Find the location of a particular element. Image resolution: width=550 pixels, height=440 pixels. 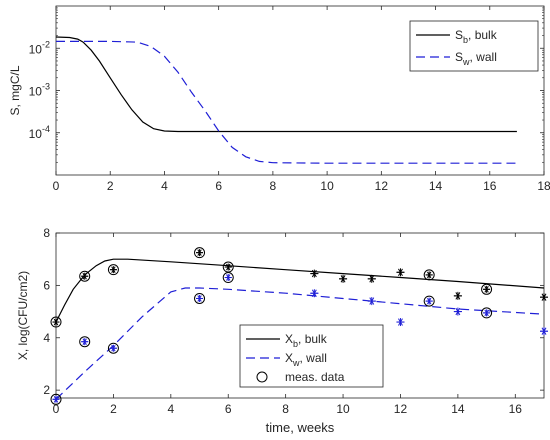

y-axis-label: S, mgC/L is located at coordinates (15, 90).